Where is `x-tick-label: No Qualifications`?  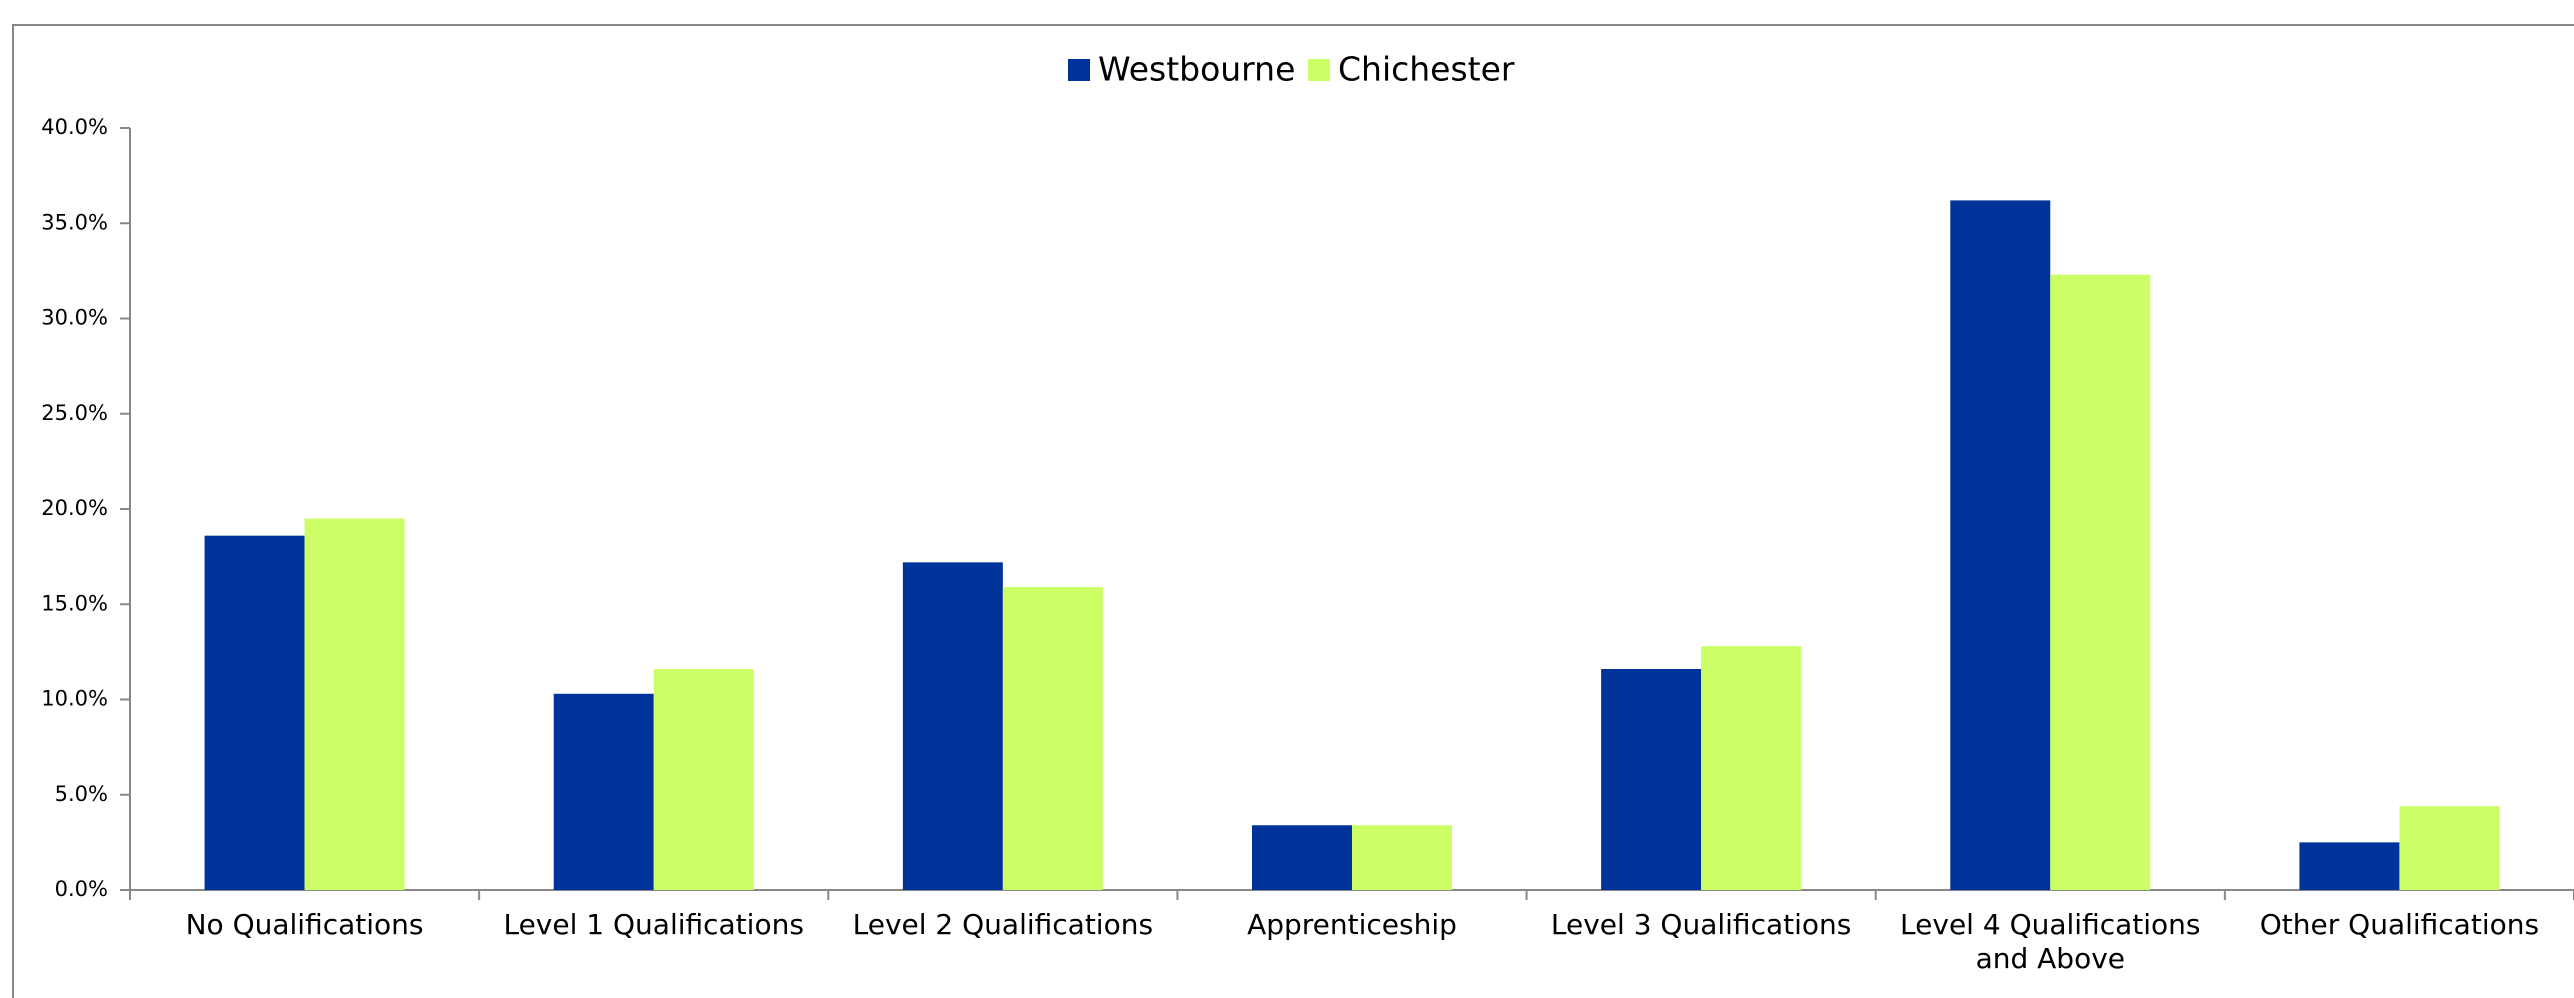
x-tick-label: No Qualifications is located at coordinates (304, 924).